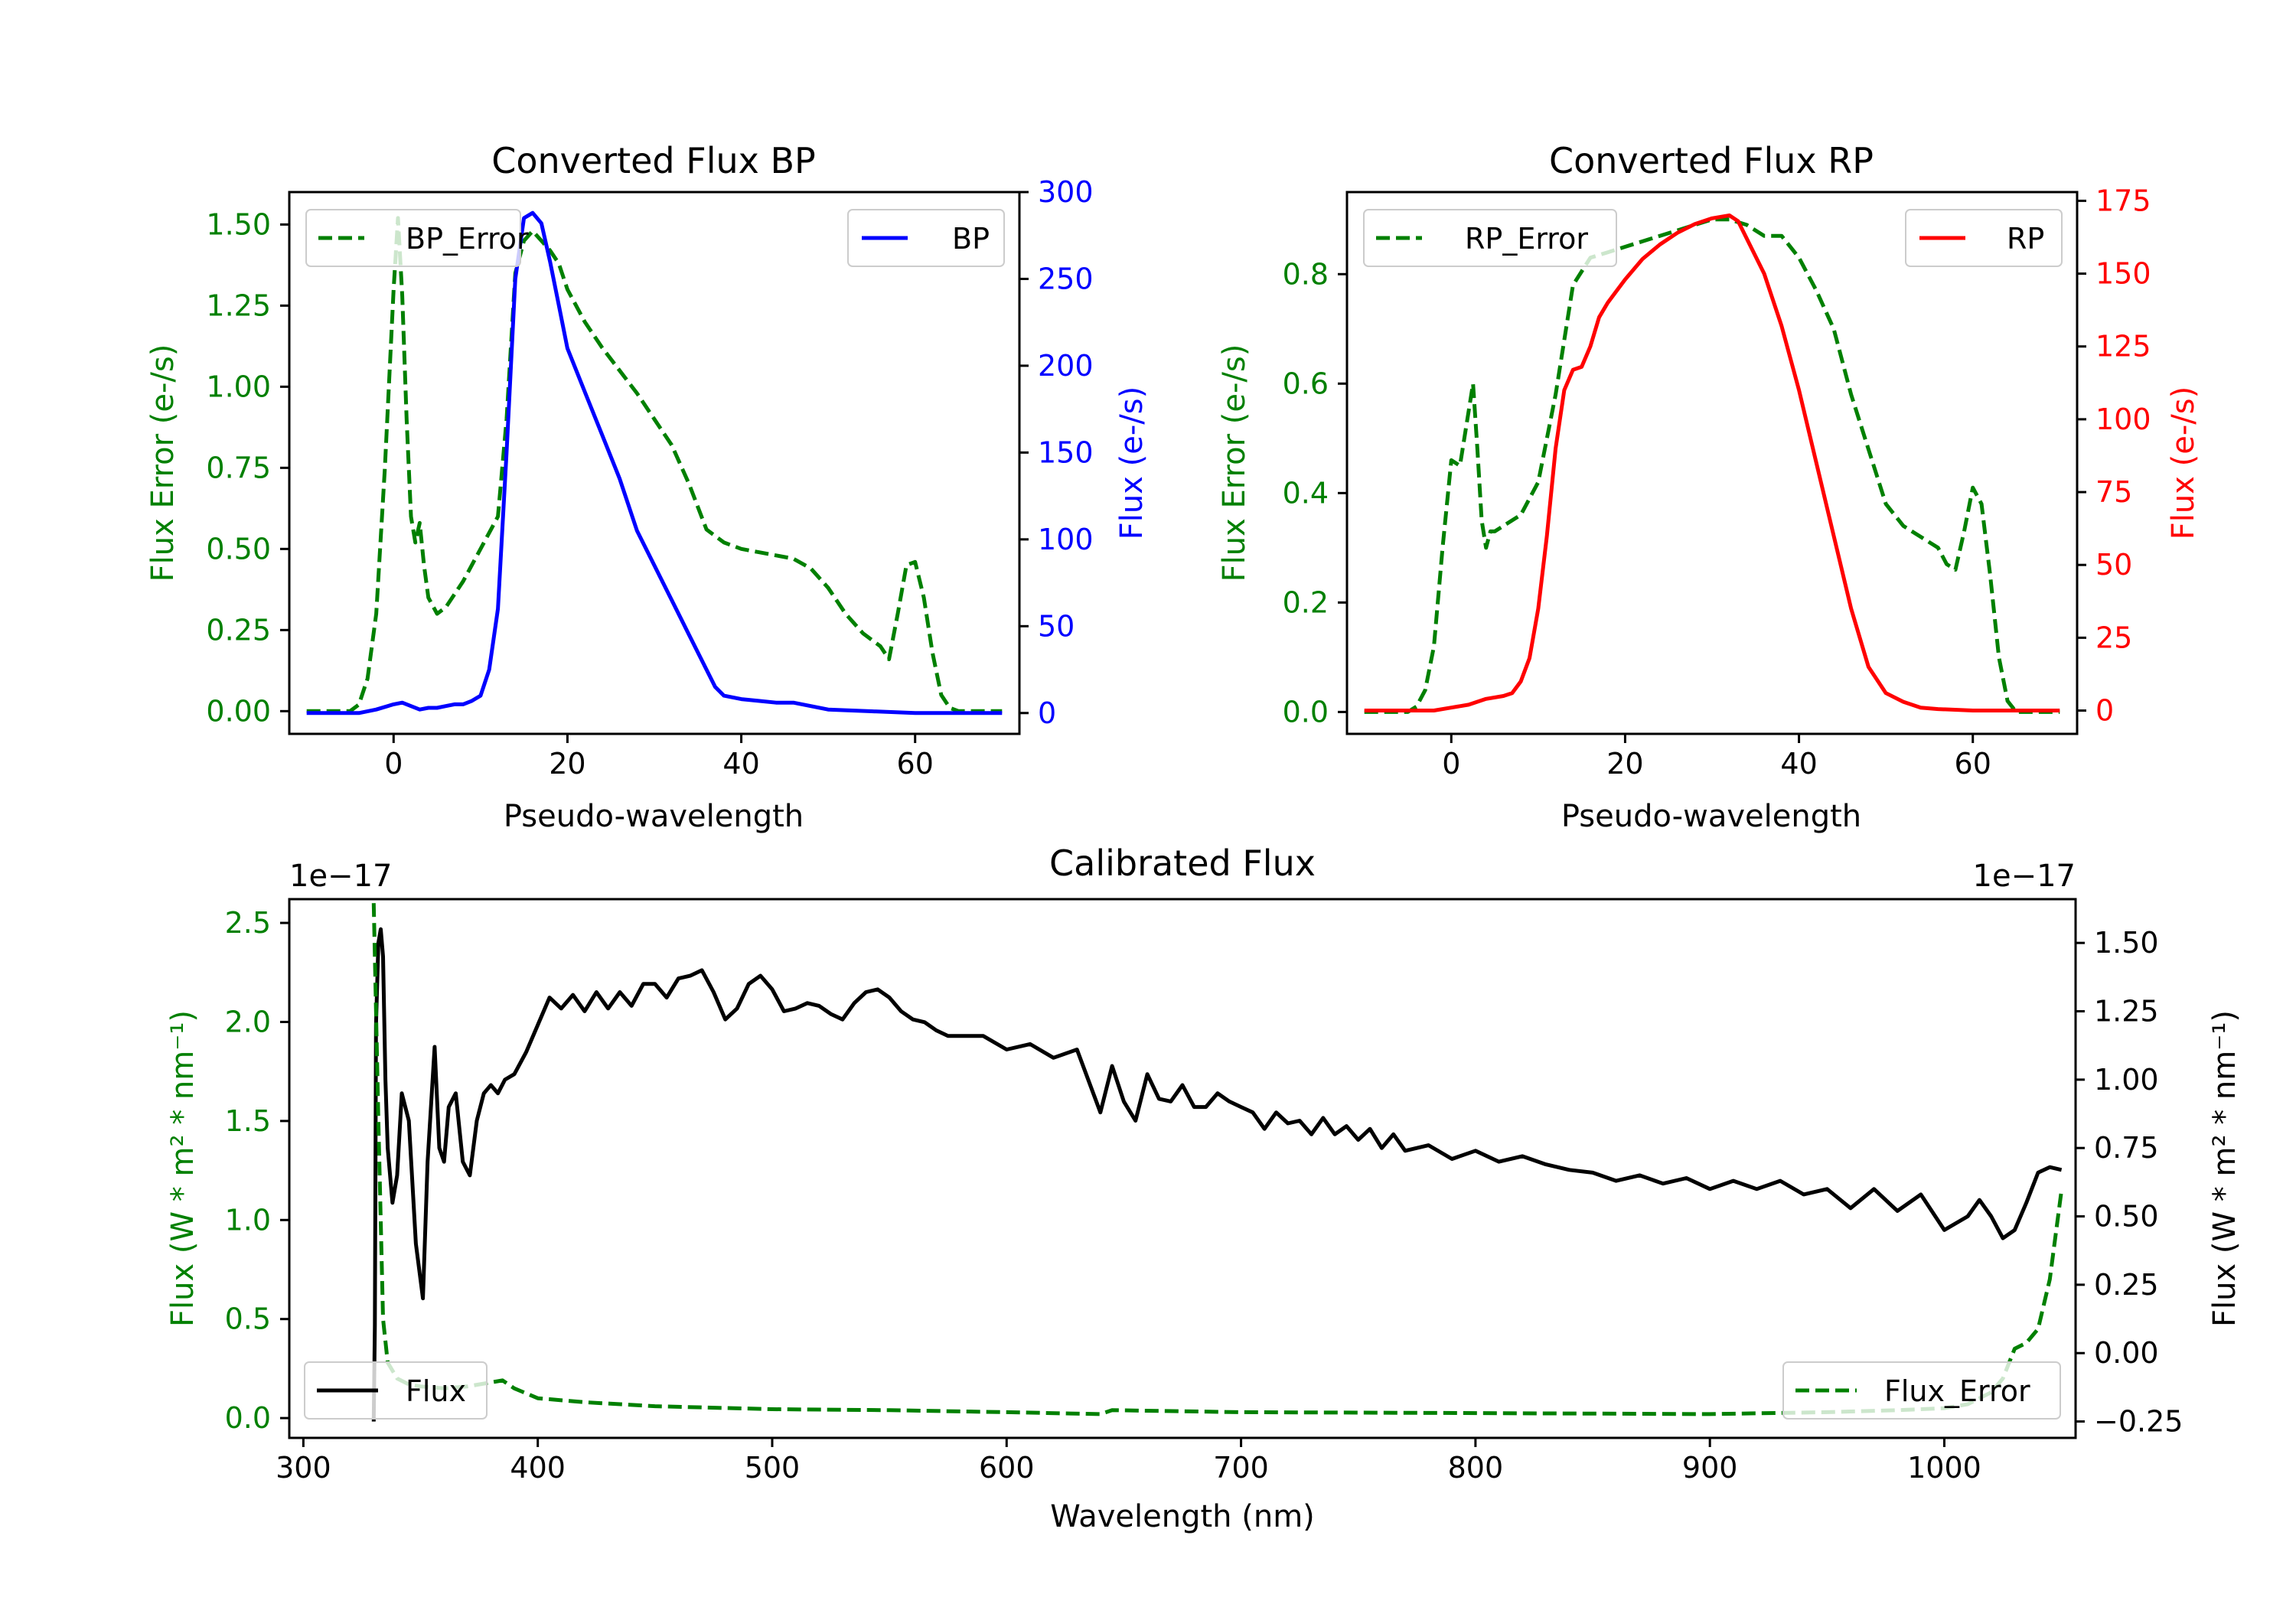 This screenshot has width=2296, height=1607. Describe the element at coordinates (1066, 452) in the screenshot. I see `bp-right-y-tick-label: 150` at that location.